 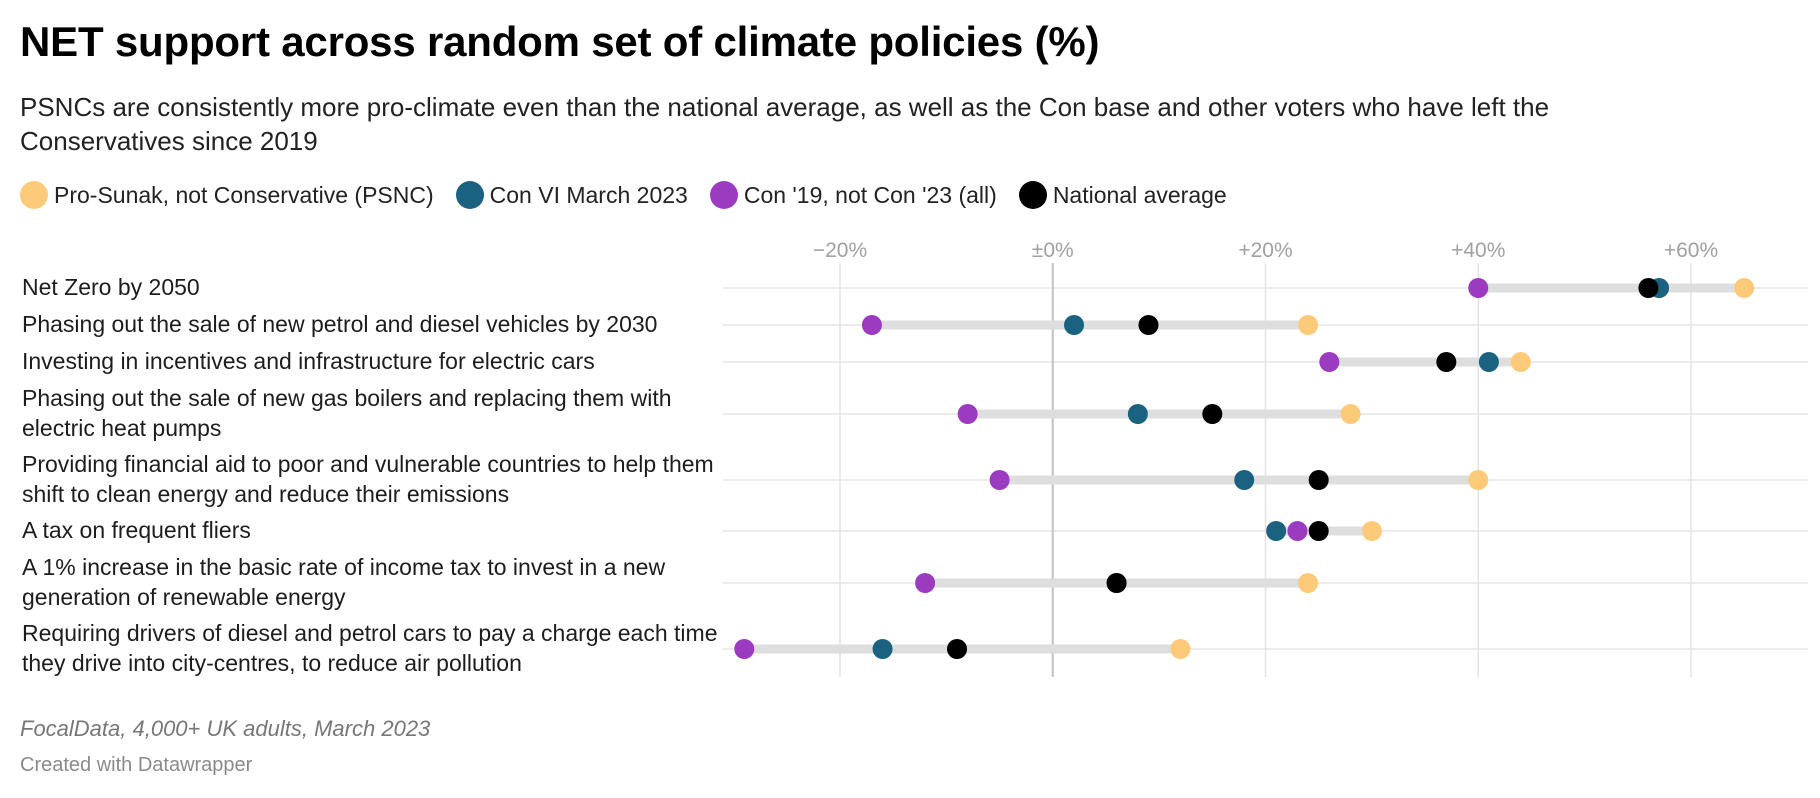 What do you see at coordinates (1744, 288) in the screenshot?
I see `dot-row0-series0` at bounding box center [1744, 288].